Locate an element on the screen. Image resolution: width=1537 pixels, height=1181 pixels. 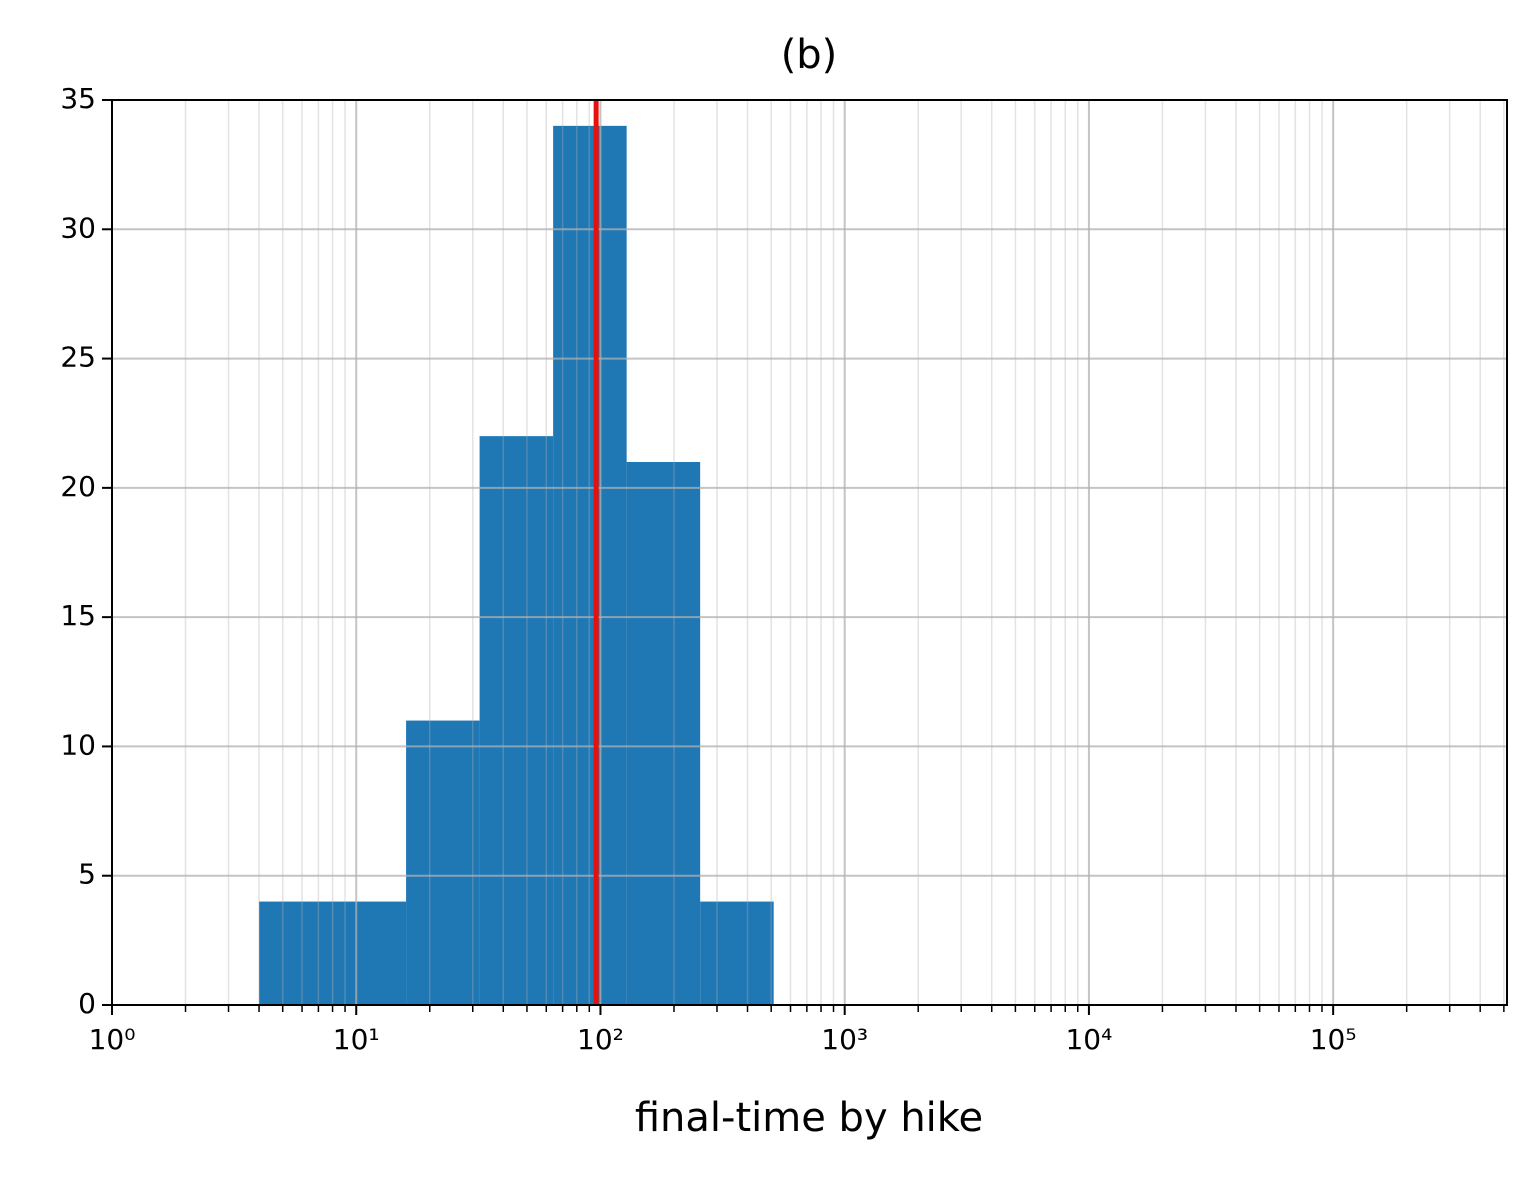
y-tick-label: 15 is located at coordinates (78, 615).